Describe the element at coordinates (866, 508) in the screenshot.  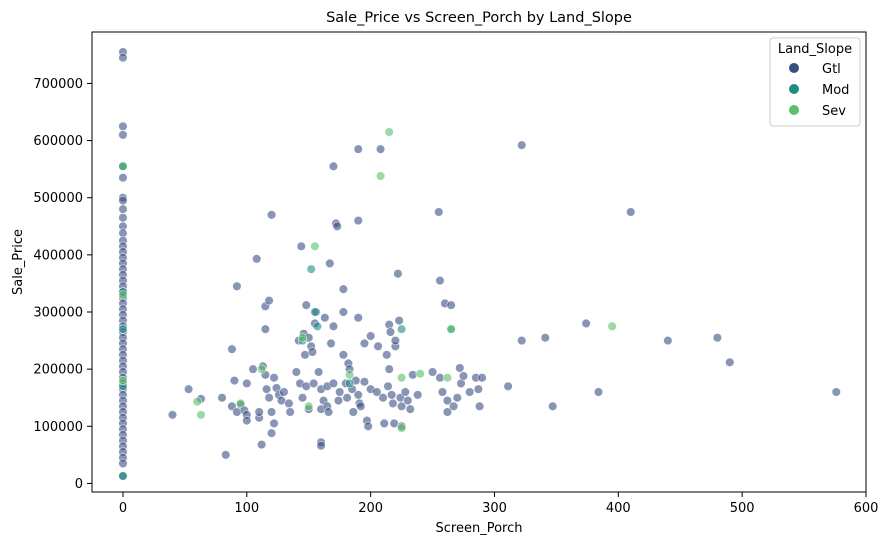
I see `x-tick-label: 600` at that location.